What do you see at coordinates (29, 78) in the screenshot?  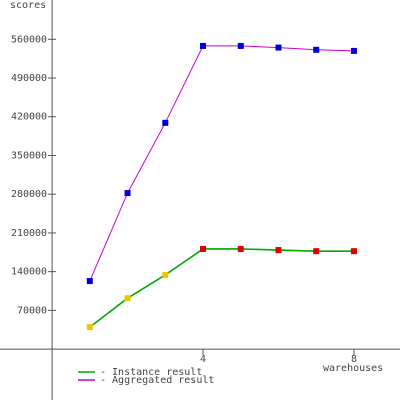 I see `y-tick-label: 490000` at bounding box center [29, 78].